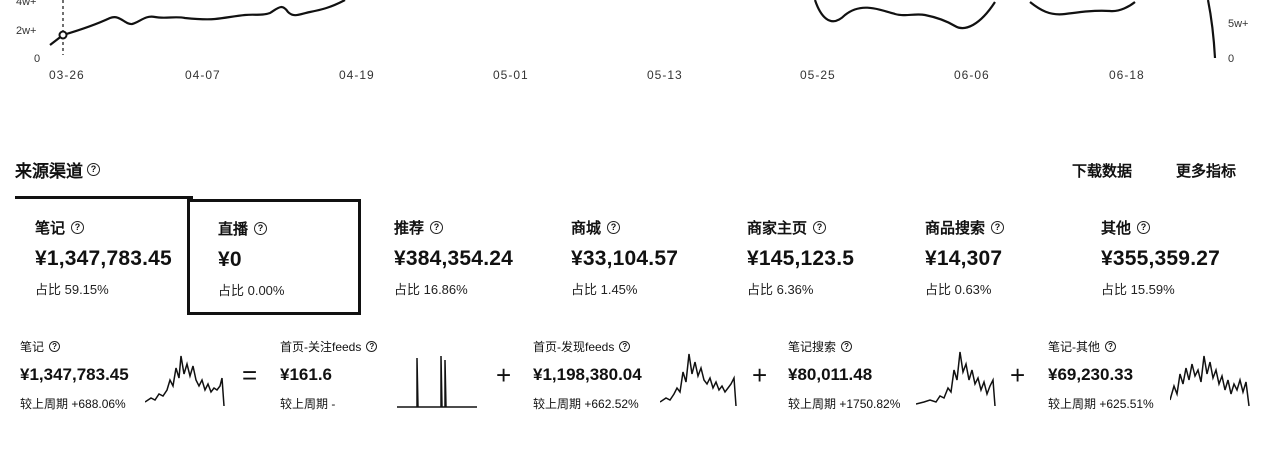 The image size is (1280, 450). What do you see at coordinates (1116, 228) in the screenshot?
I see `channel-label-text: 其他` at bounding box center [1116, 228].